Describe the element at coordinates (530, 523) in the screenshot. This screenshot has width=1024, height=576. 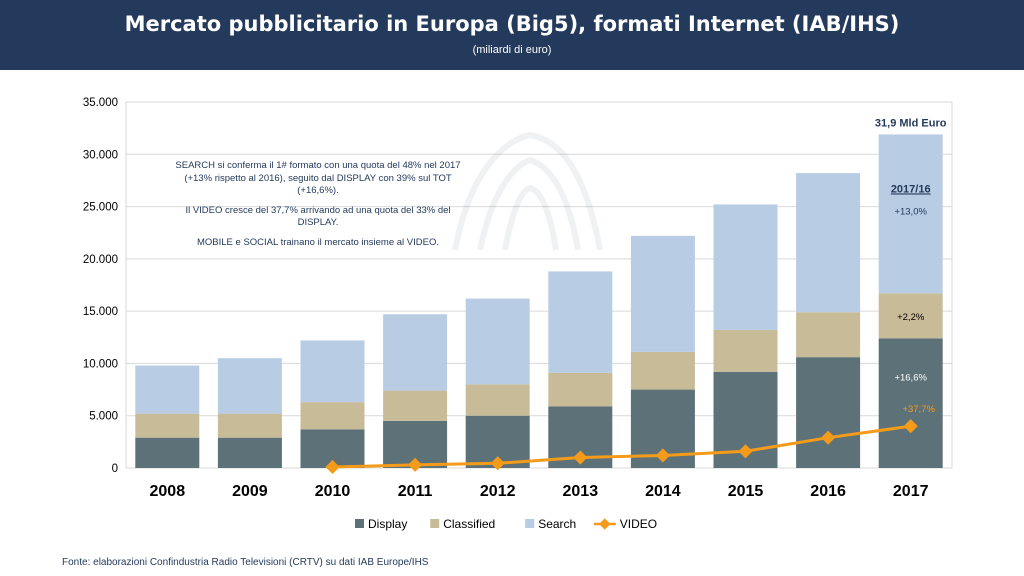
I see `legend-swatch-search` at that location.